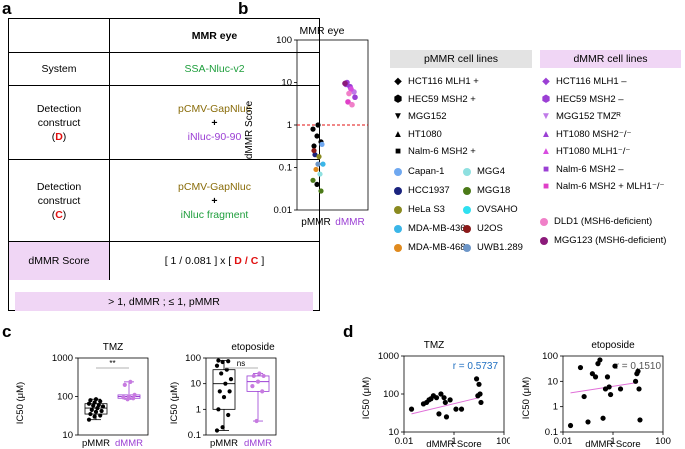 This screenshot has height=449, width=685. I want to click on legend-item-label: MGG152, so click(427, 116).